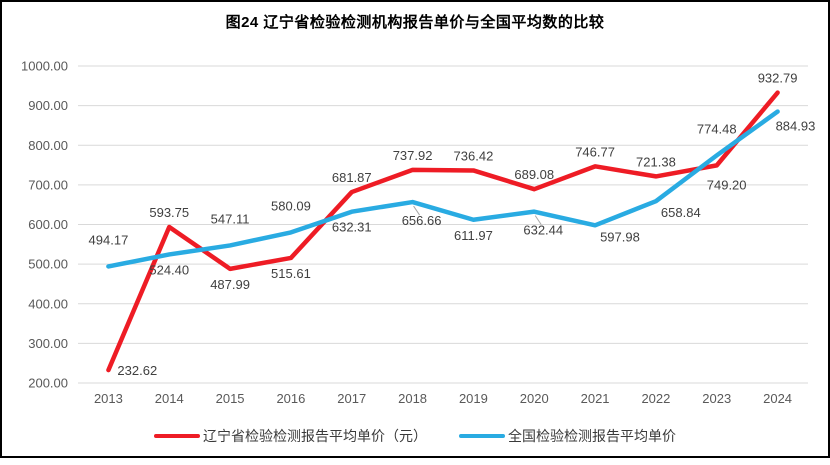 This screenshot has width=830, height=465. Describe the element at coordinates (48, 264) in the screenshot. I see `y-axis-tick-label: 500.00` at that location.